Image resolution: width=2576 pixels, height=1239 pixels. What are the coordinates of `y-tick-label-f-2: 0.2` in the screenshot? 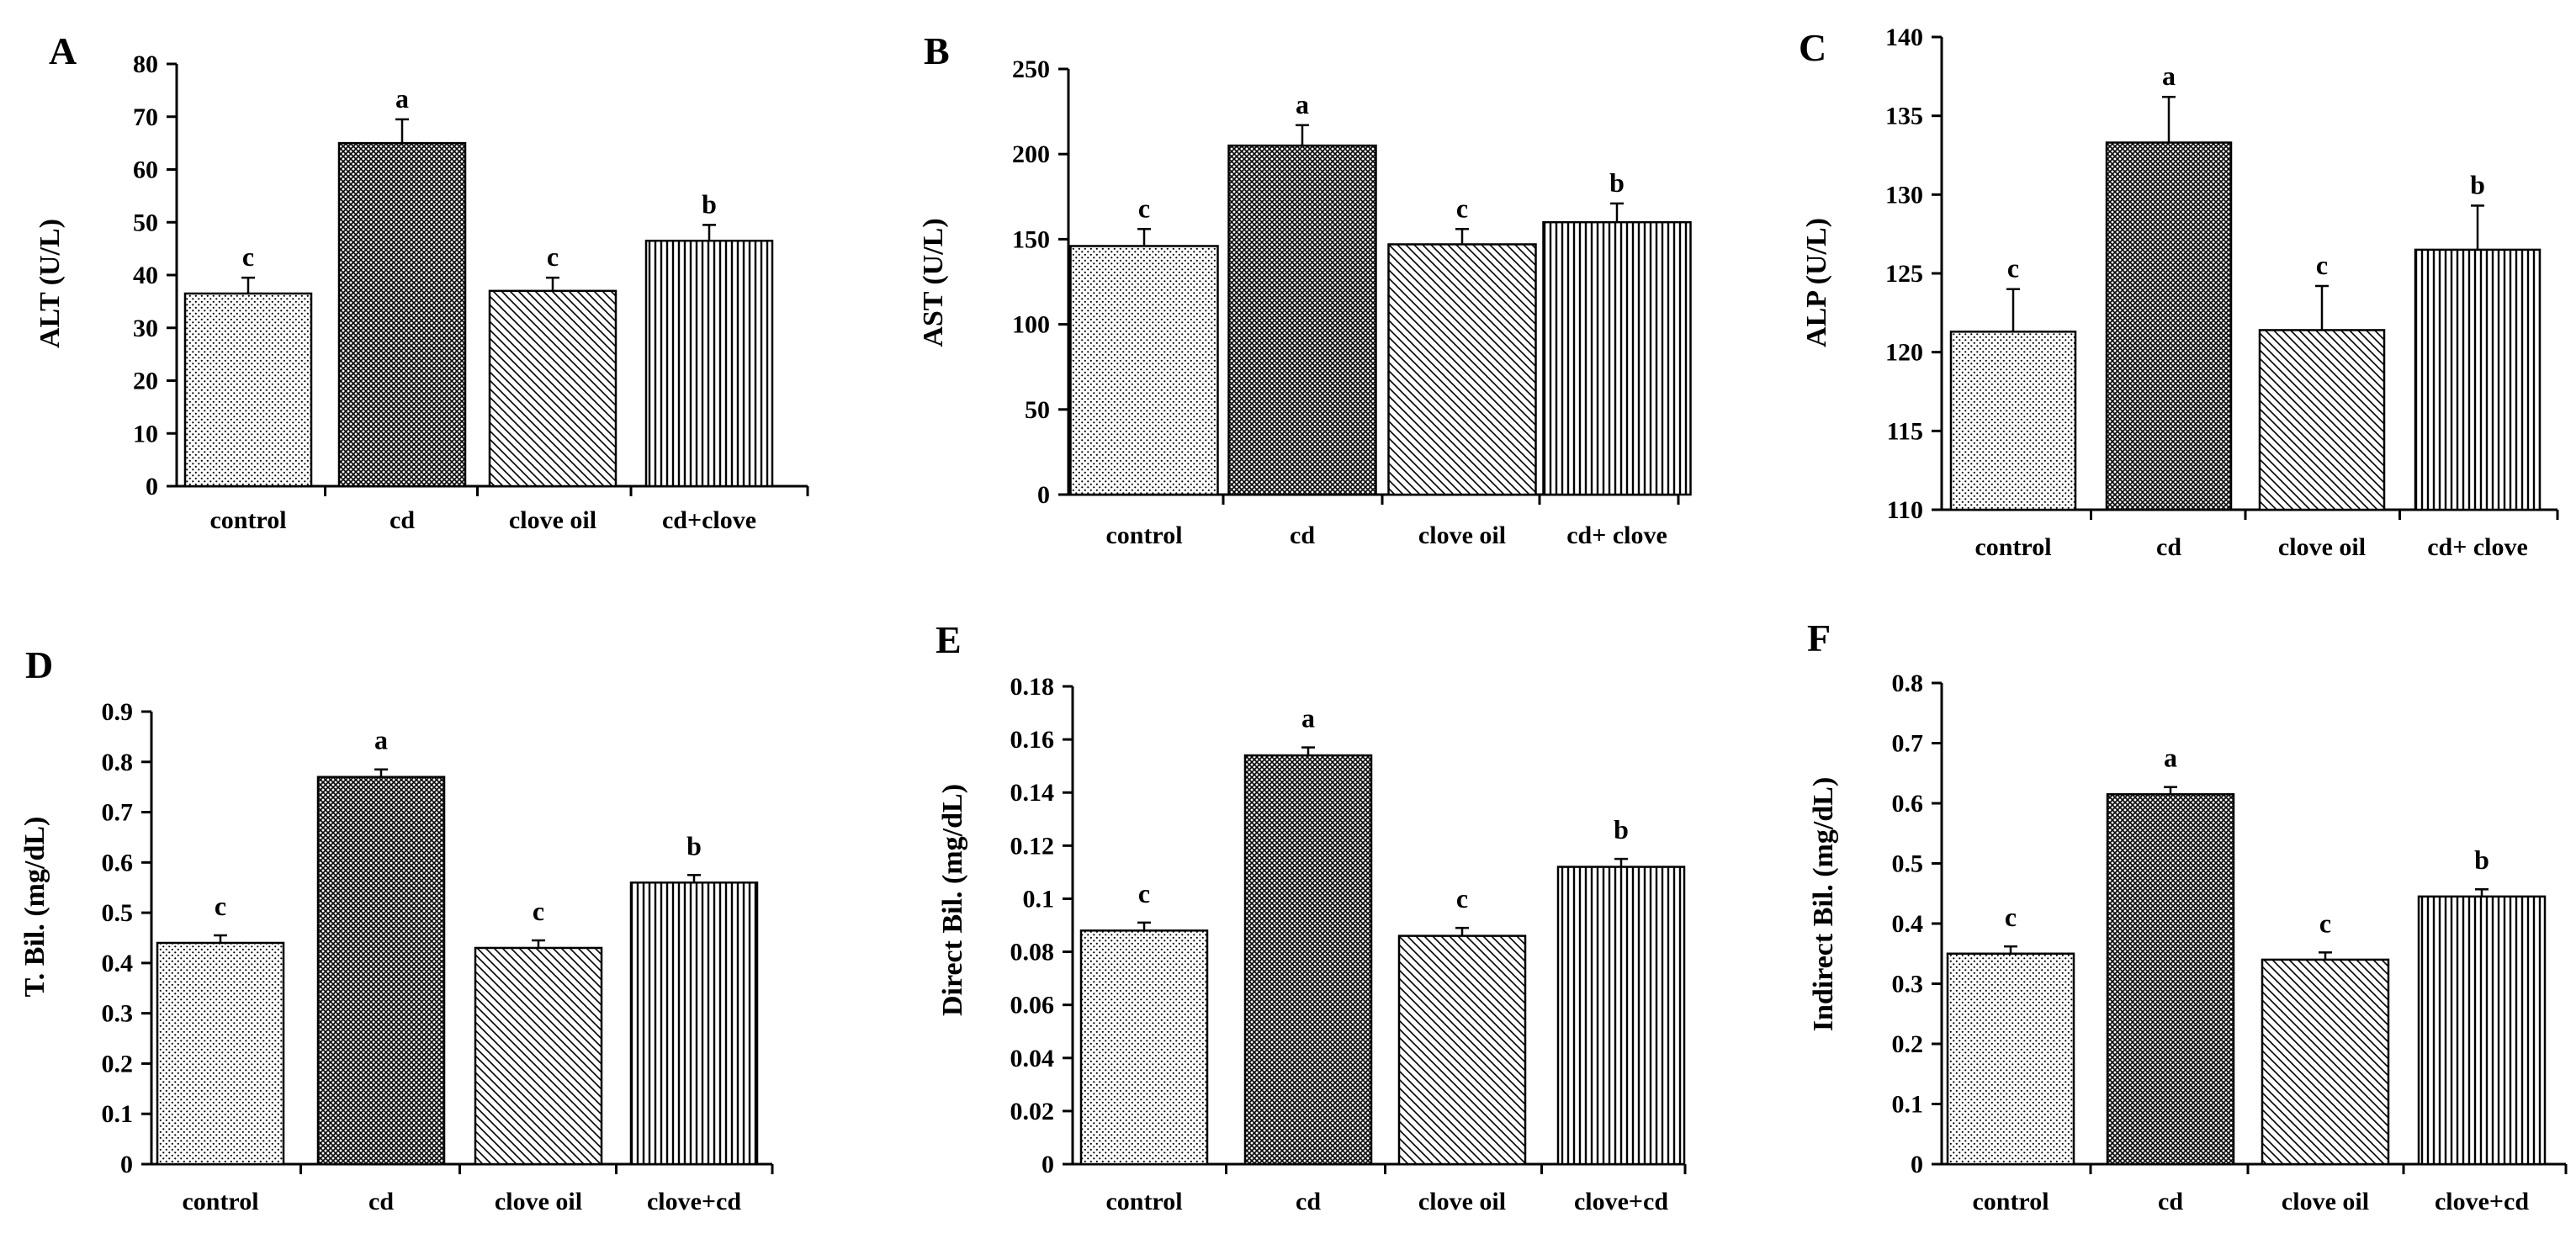 It's located at (1908, 1044).